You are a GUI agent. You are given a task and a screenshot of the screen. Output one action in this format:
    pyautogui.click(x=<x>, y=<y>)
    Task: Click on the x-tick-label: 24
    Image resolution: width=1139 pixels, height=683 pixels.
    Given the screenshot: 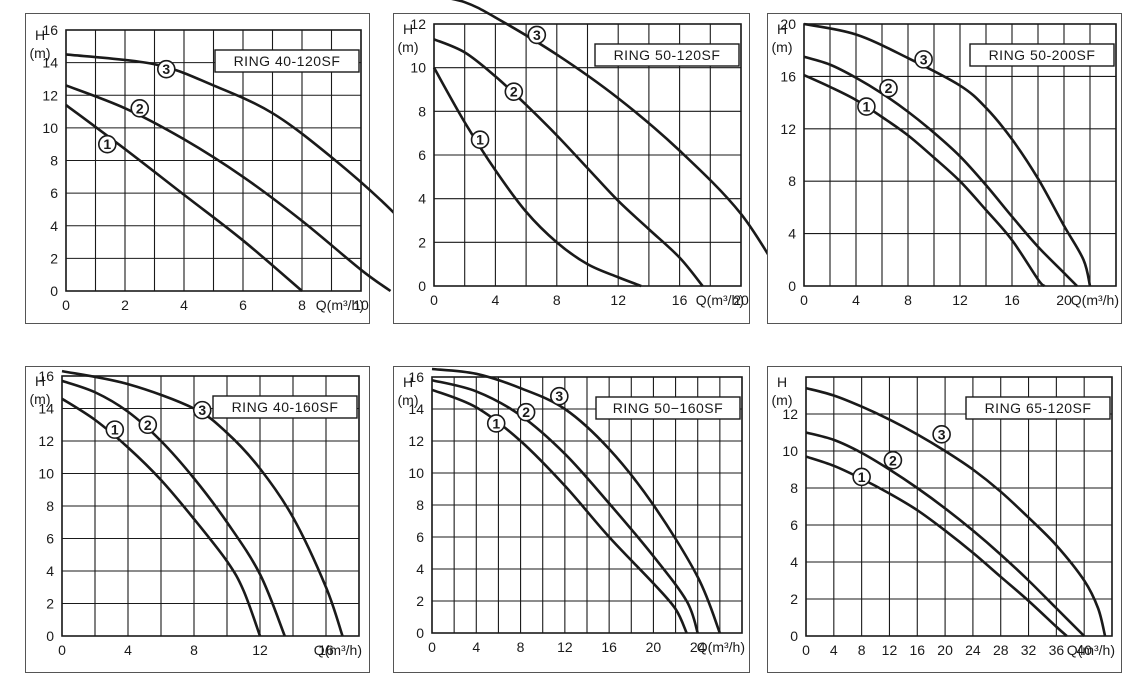 What is the action you would take?
    pyautogui.click(x=973, y=650)
    